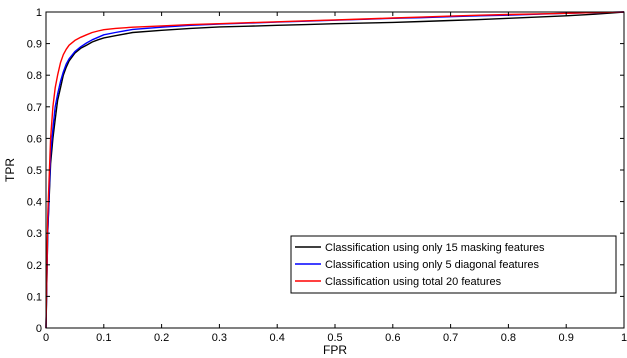  I want to click on x-axis-label: FPR, so click(335, 350).